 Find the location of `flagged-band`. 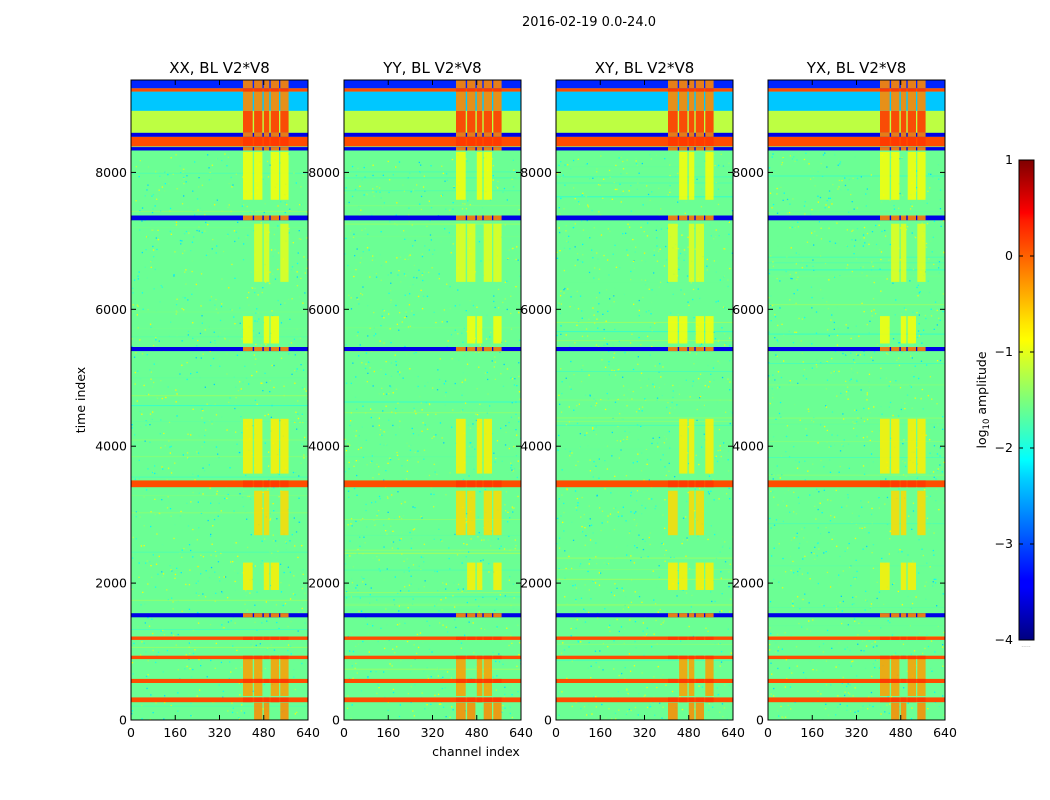

flagged-band is located at coordinates (219, 149).